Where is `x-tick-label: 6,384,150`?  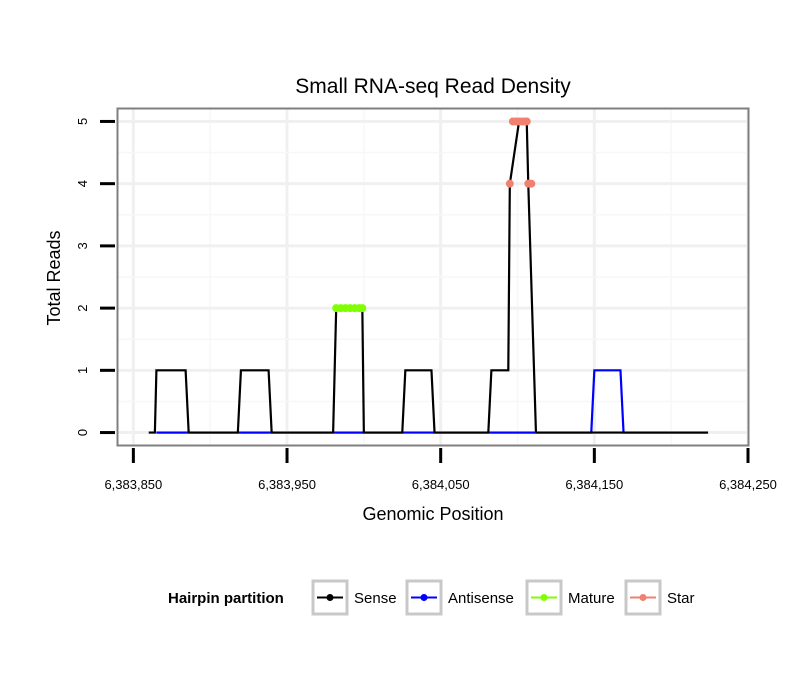
x-tick-label: 6,384,150 is located at coordinates (594, 484).